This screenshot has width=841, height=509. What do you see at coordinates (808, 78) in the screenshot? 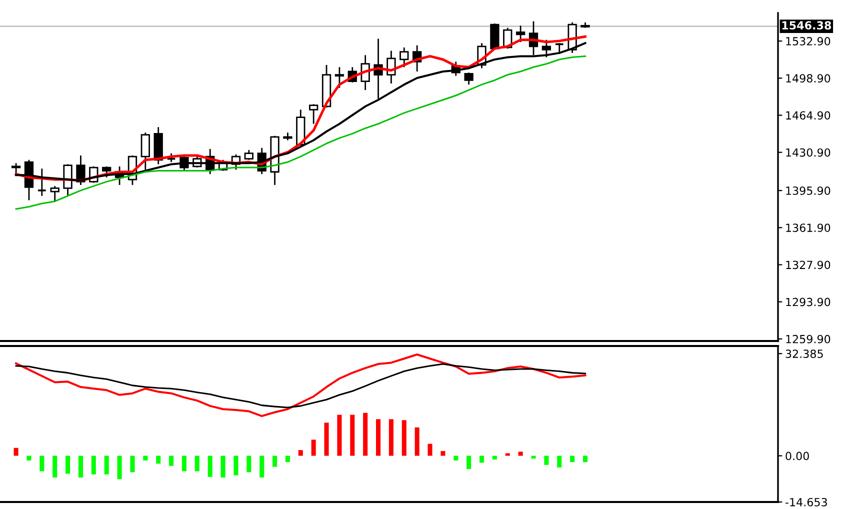
I see `y-tick-label: 1498.90` at bounding box center [808, 78].